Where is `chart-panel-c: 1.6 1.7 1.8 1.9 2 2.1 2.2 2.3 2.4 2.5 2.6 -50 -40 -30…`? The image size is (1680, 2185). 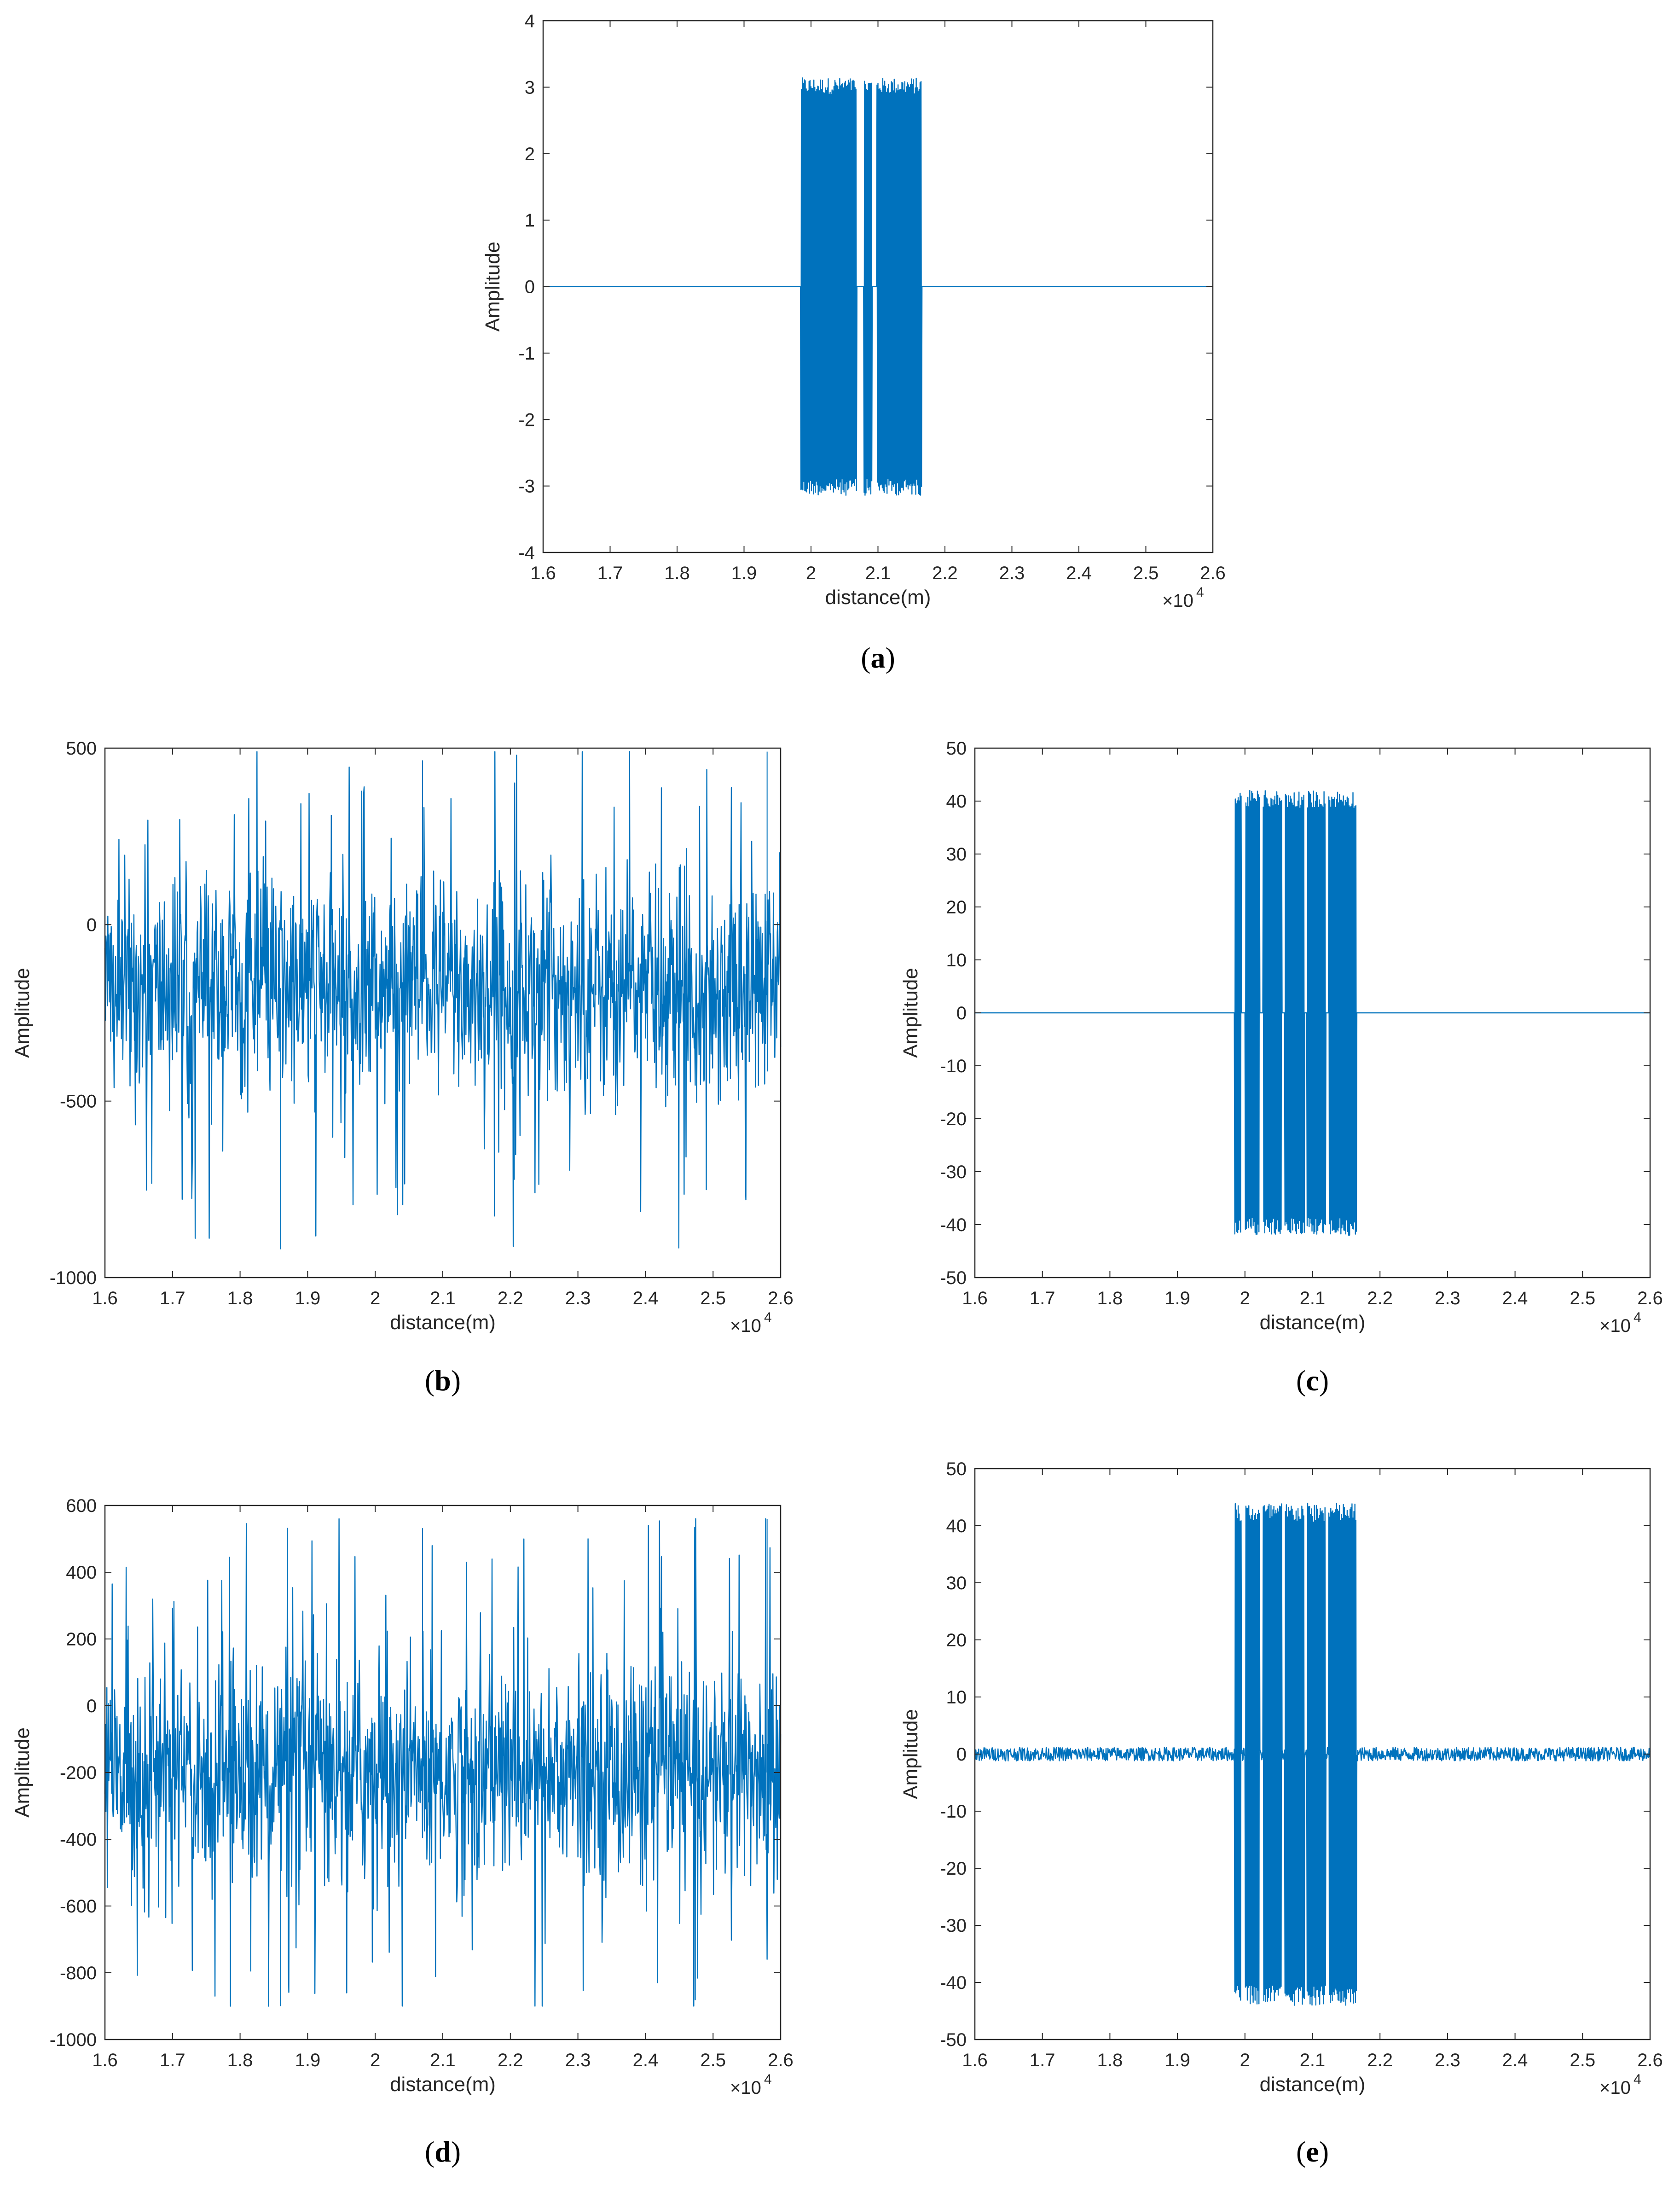 chart-panel-c: 1.6 1.7 1.8 1.9 2 2.1 2.2 2.3 2.4 2.5 2.6 -50 -40 -30… is located at coordinates (1281, 1067).